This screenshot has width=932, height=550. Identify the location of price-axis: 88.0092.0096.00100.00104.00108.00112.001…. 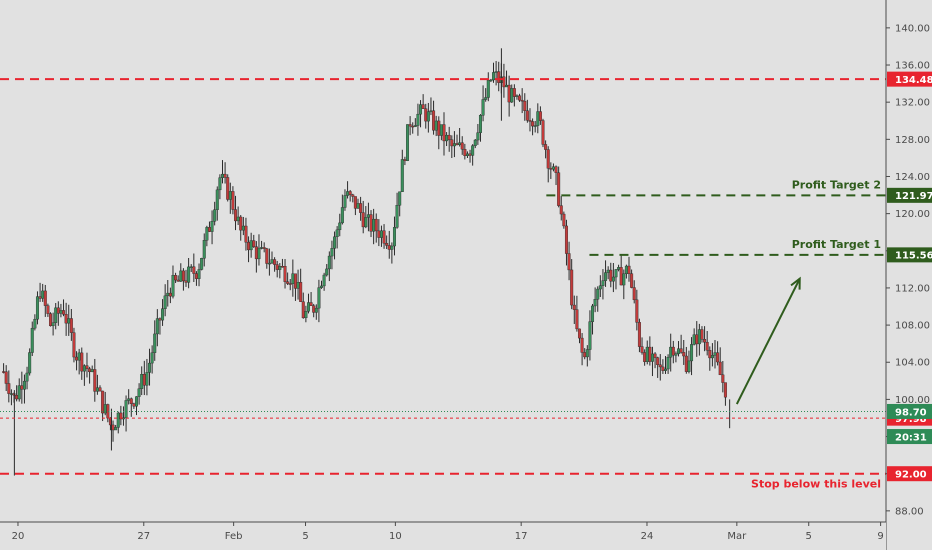
(908, 275).